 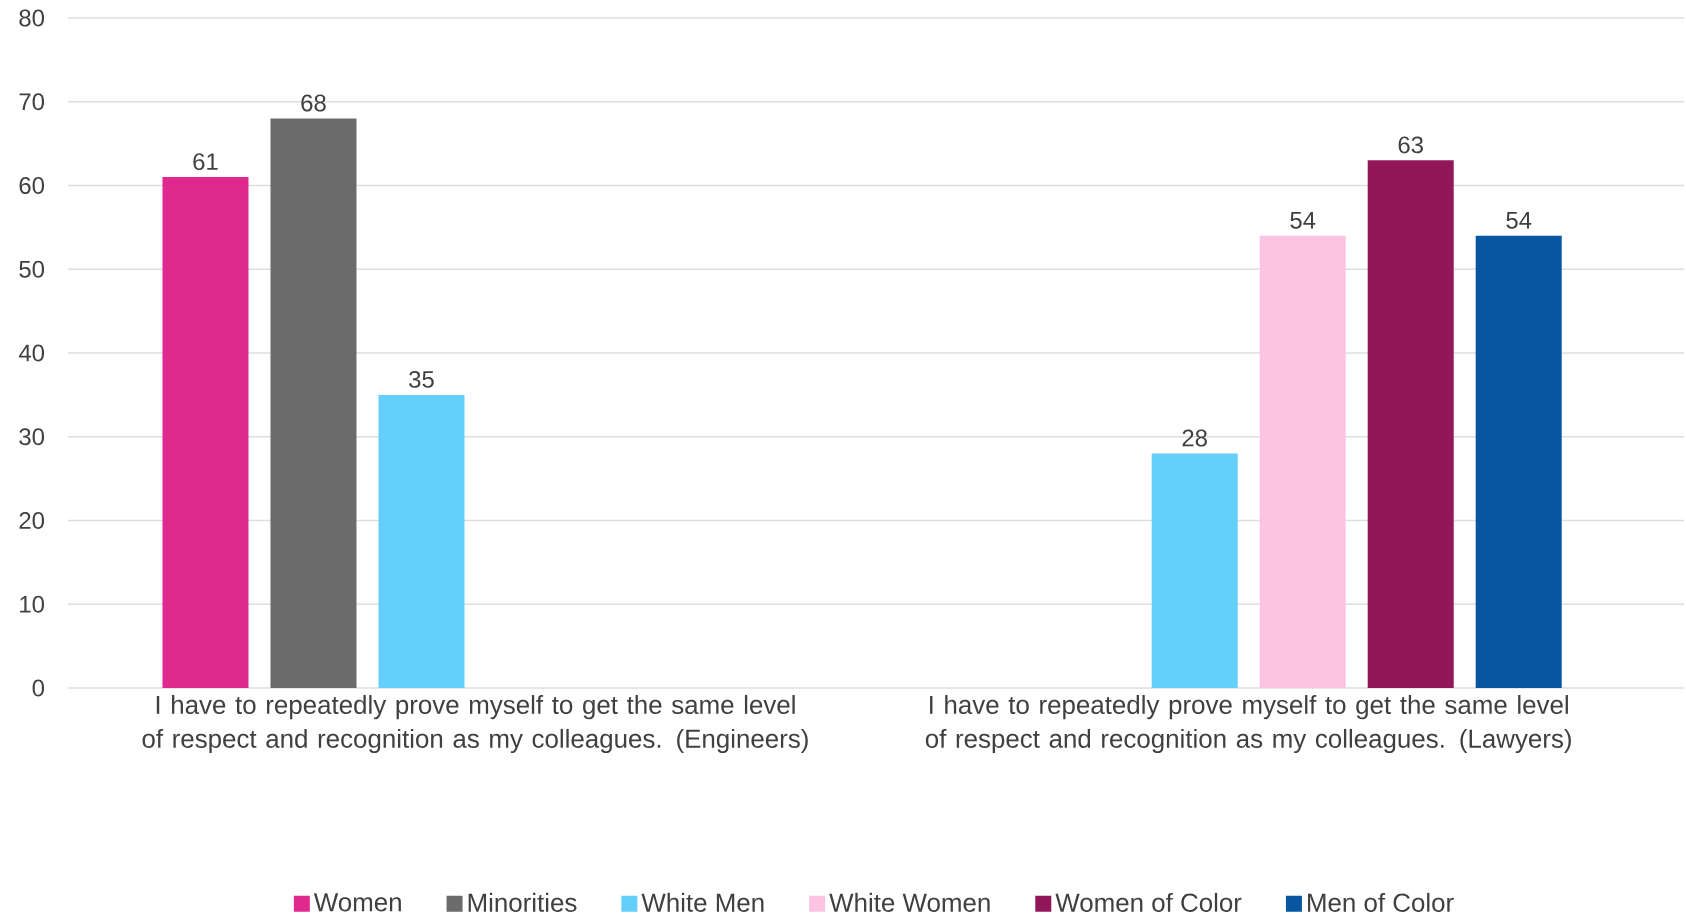 What do you see at coordinates (1381, 902) in the screenshot?
I see `legend-label: Men of Color` at bounding box center [1381, 902].